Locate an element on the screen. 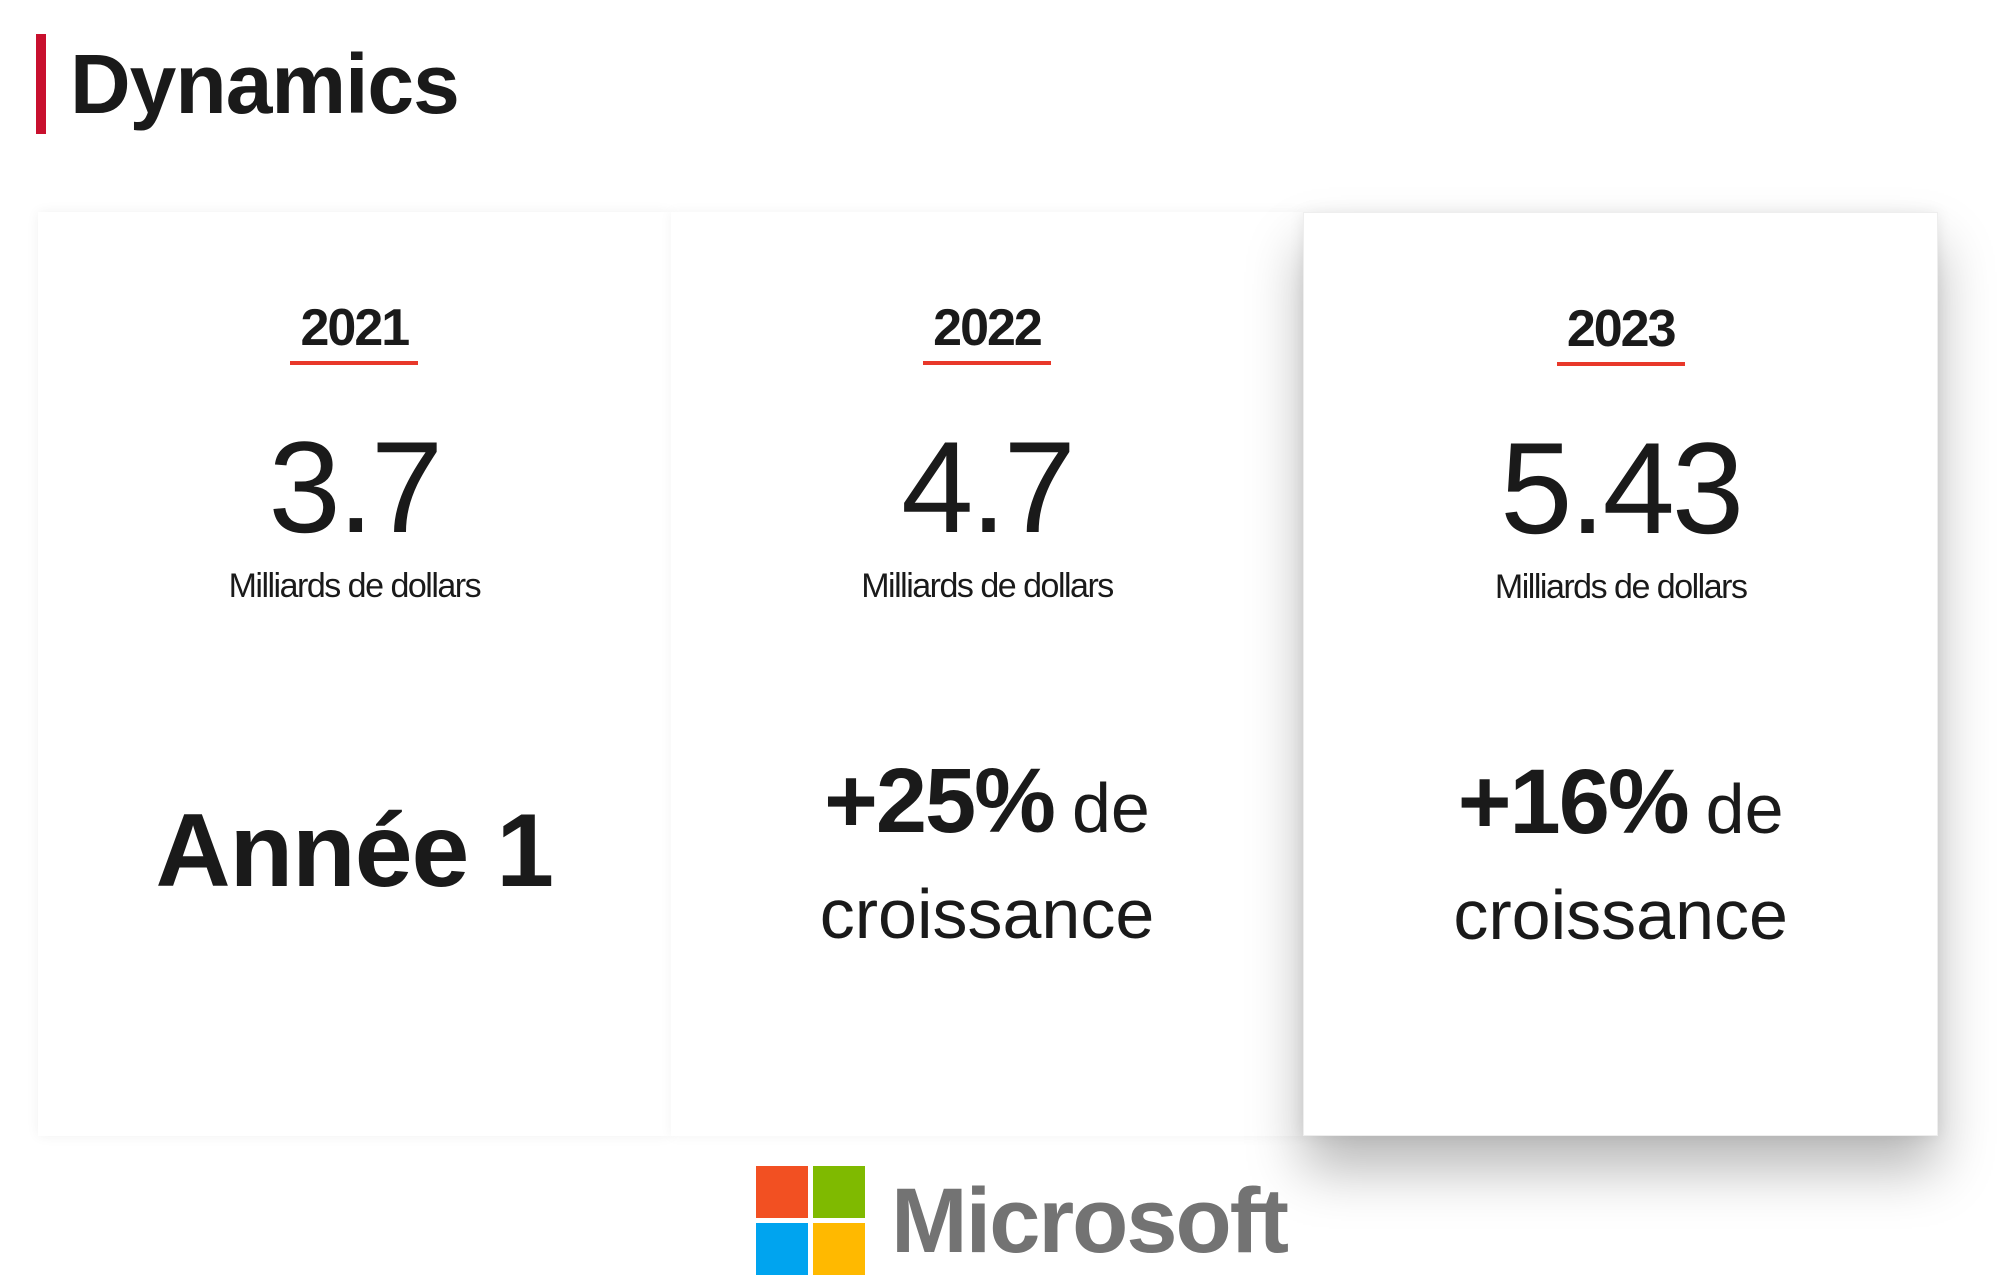 Image resolution: width=2000 pixels, height=1283 pixels. page-header: Dynamics is located at coordinates (248, 84).